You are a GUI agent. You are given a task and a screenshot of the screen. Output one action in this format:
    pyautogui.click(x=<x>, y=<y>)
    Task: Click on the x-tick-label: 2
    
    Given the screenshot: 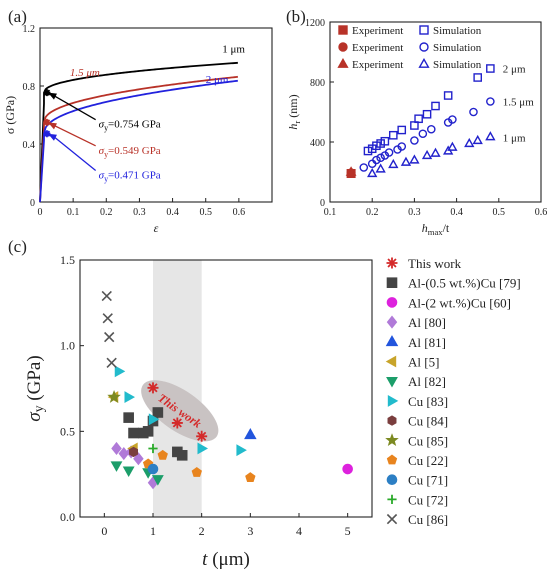 What is the action you would take?
    pyautogui.click(x=202, y=531)
    